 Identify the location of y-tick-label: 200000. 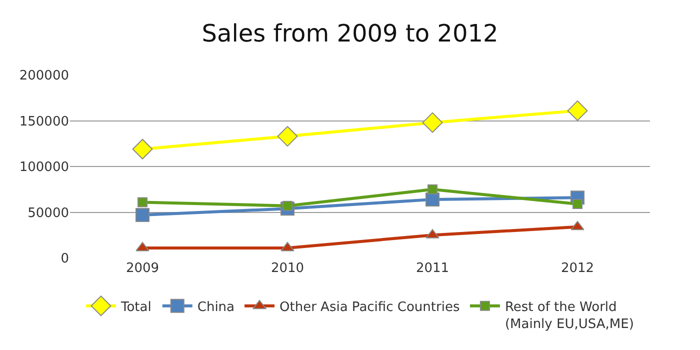
(44, 76).